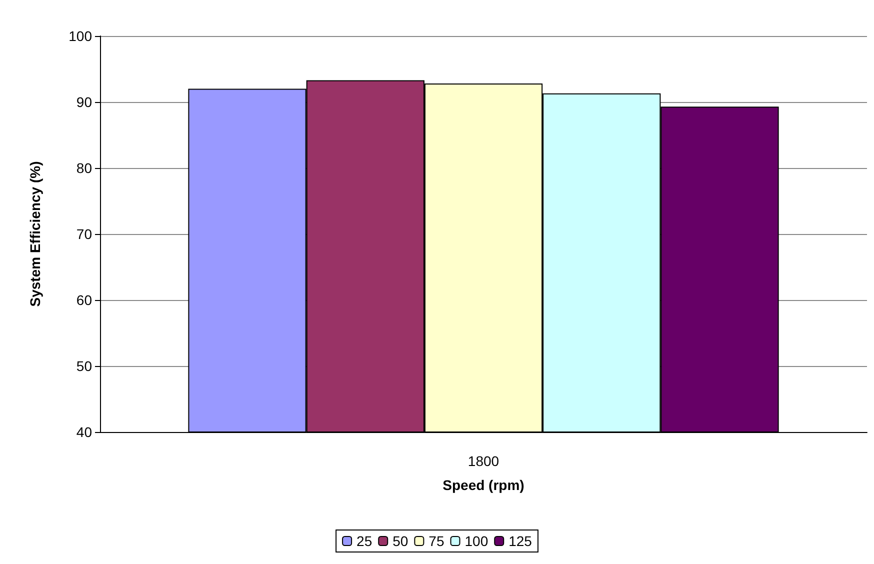  Describe the element at coordinates (80, 36) in the screenshot. I see `y-tick-label: 100` at that location.